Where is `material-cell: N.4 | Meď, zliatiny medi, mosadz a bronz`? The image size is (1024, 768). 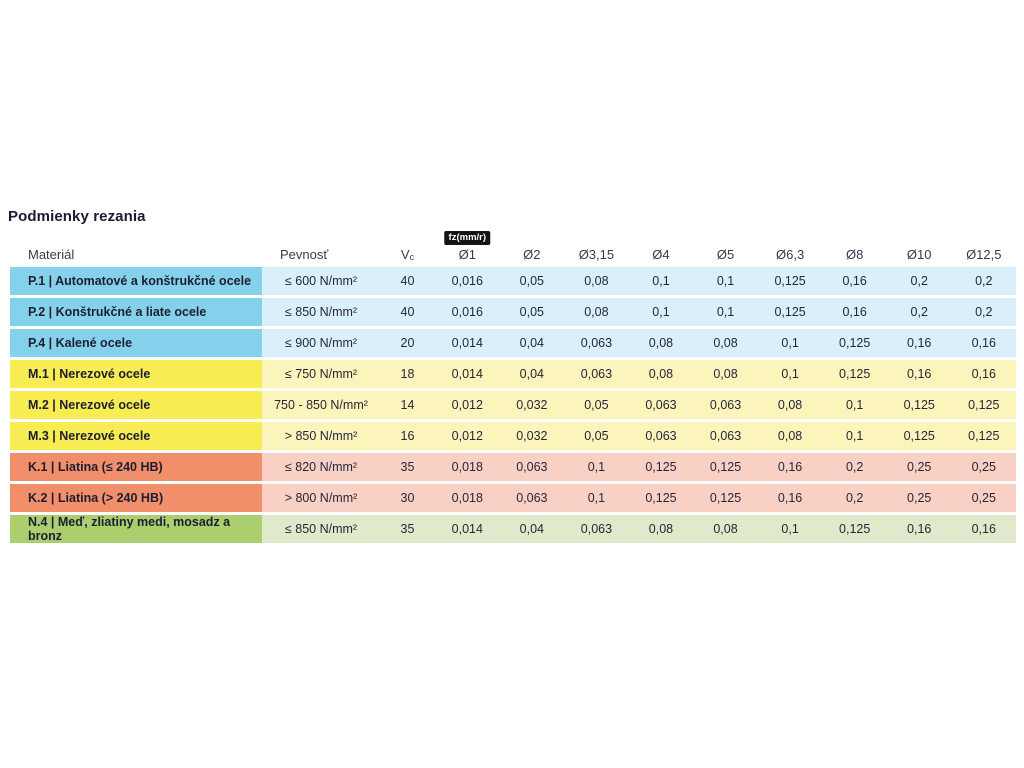
material-cell: N.4 | Meď, zliatiny medi, mosadz a bronz is located at coordinates (136, 529).